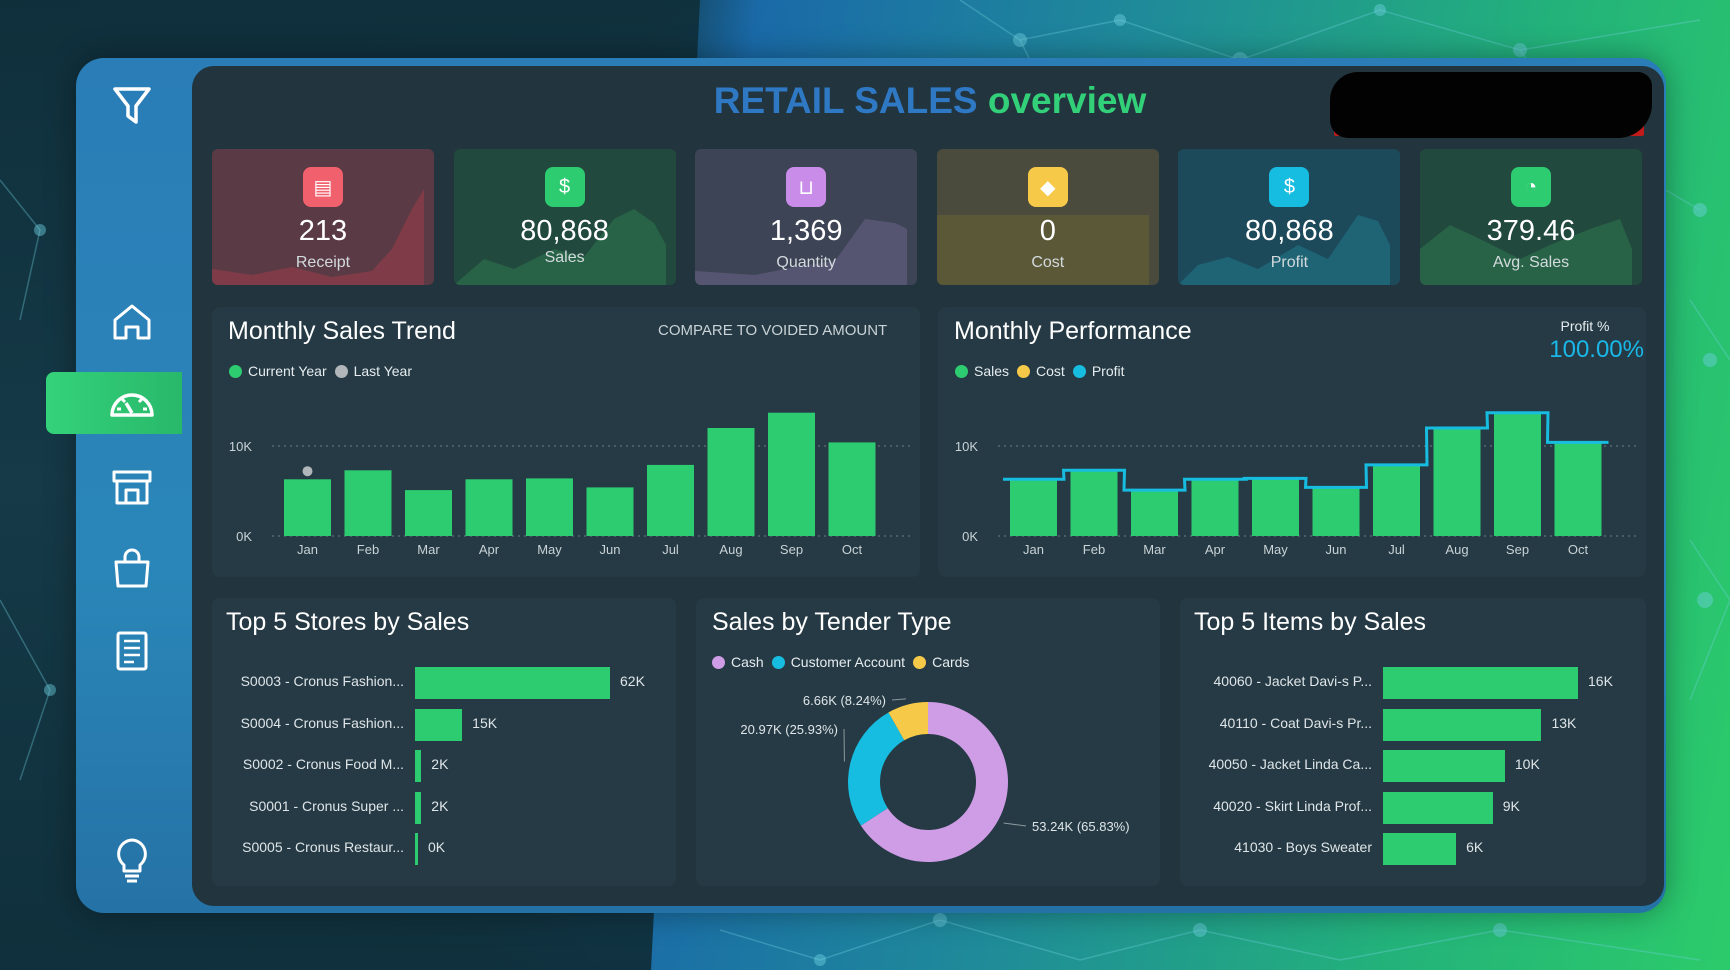 This screenshot has height=970, width=1730. What do you see at coordinates (1081, 826) in the screenshot?
I see `slice-data-label: 53.24K (65.83%)` at bounding box center [1081, 826].